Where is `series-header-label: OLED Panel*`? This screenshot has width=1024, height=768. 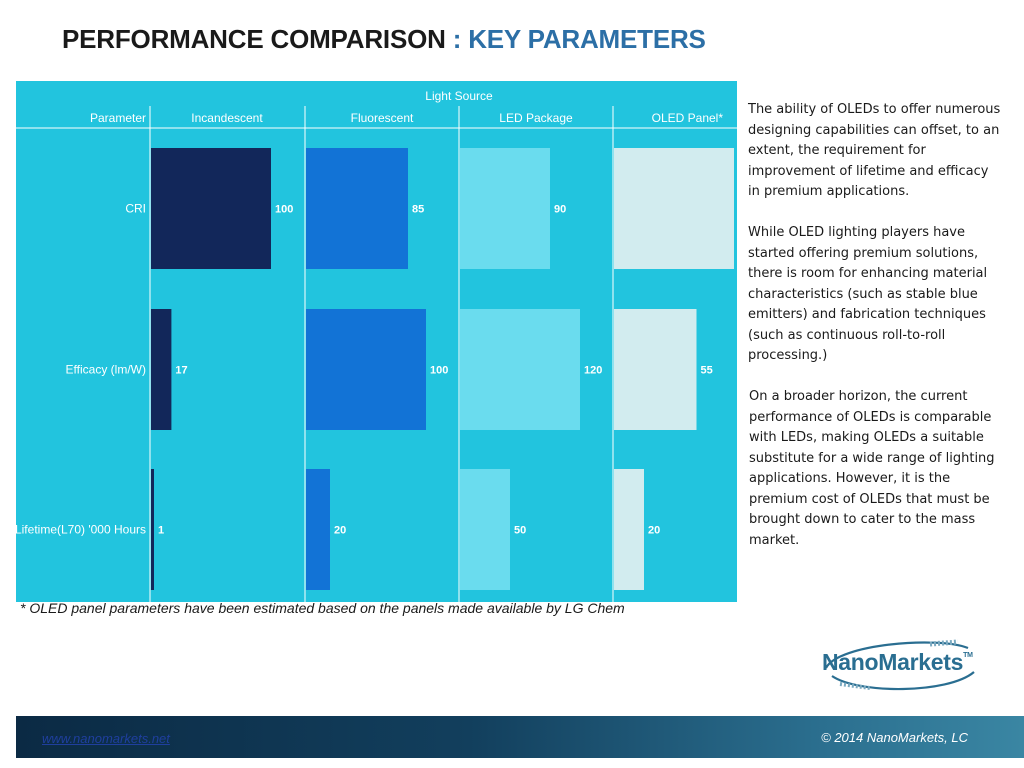
series-header-label: OLED Panel* is located at coordinates (688, 118).